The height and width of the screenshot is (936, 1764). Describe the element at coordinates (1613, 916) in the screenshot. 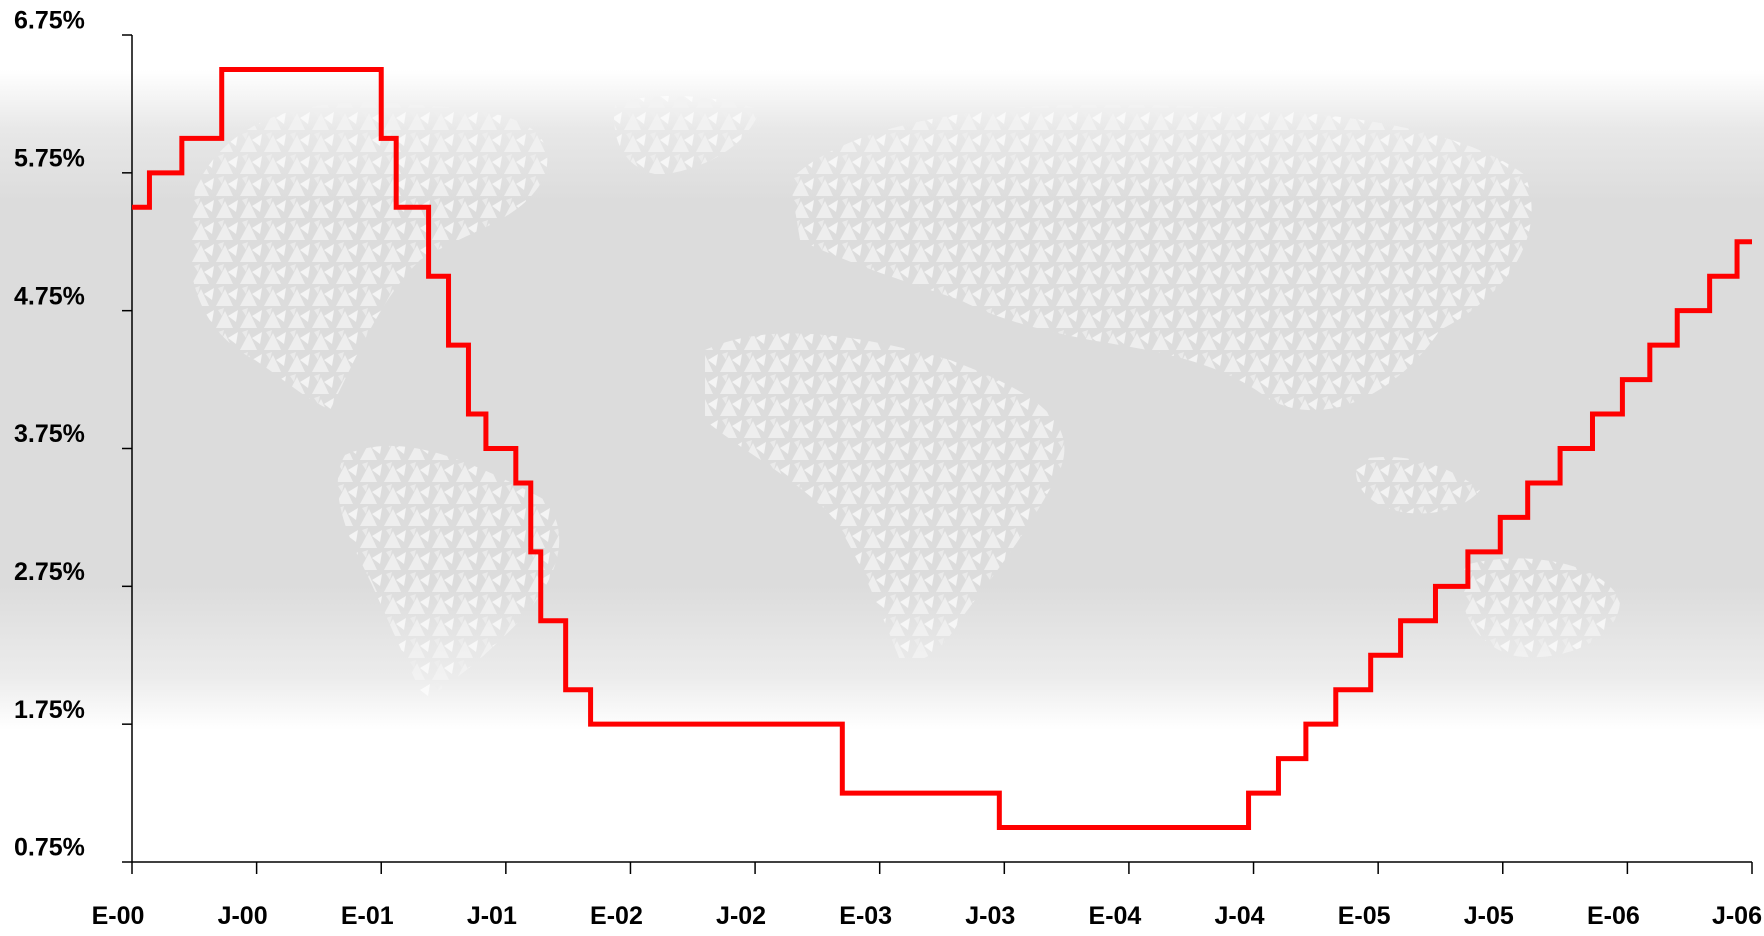

I see `x-tick-label: E-06` at that location.